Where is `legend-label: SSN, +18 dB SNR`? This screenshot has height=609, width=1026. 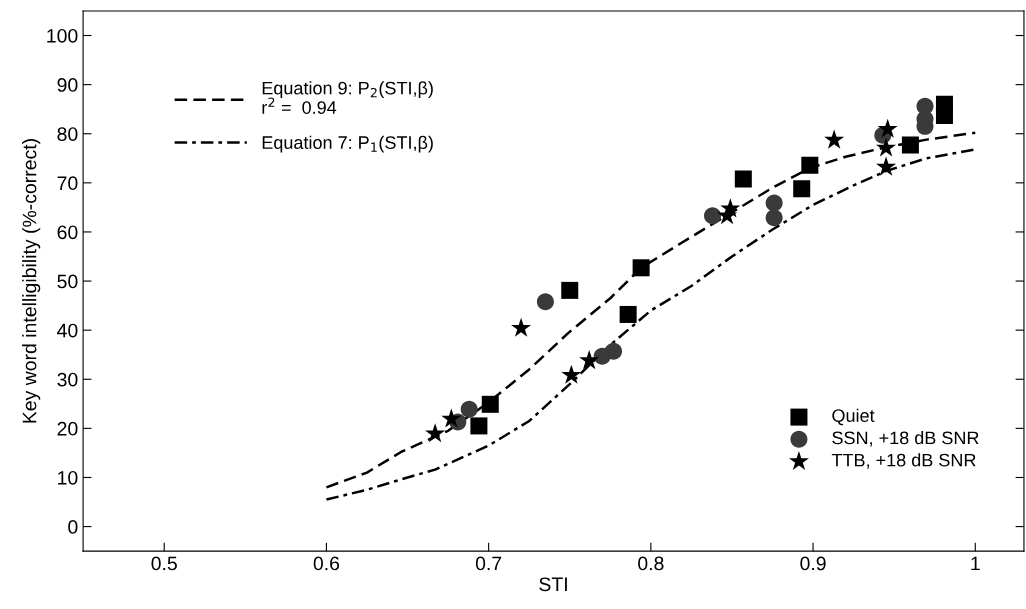
legend-label: SSN, +18 dB SNR is located at coordinates (905, 438).